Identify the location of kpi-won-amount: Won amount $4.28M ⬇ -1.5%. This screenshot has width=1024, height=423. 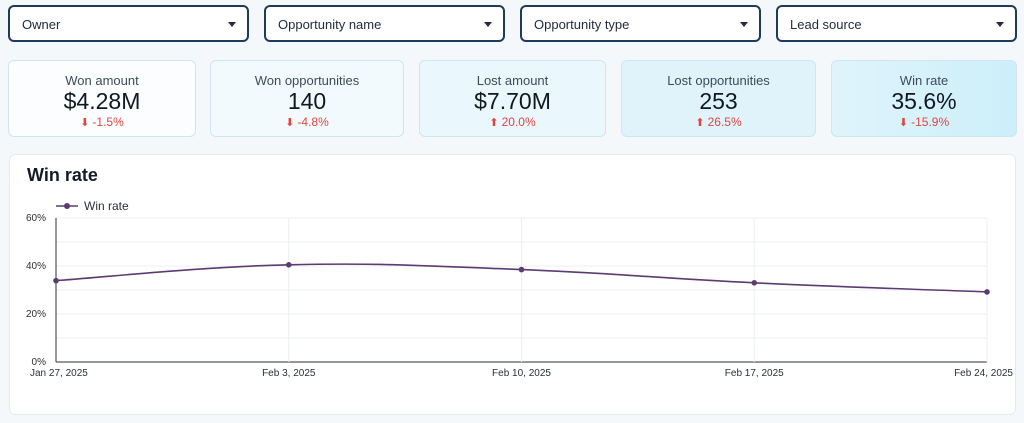
(102, 98).